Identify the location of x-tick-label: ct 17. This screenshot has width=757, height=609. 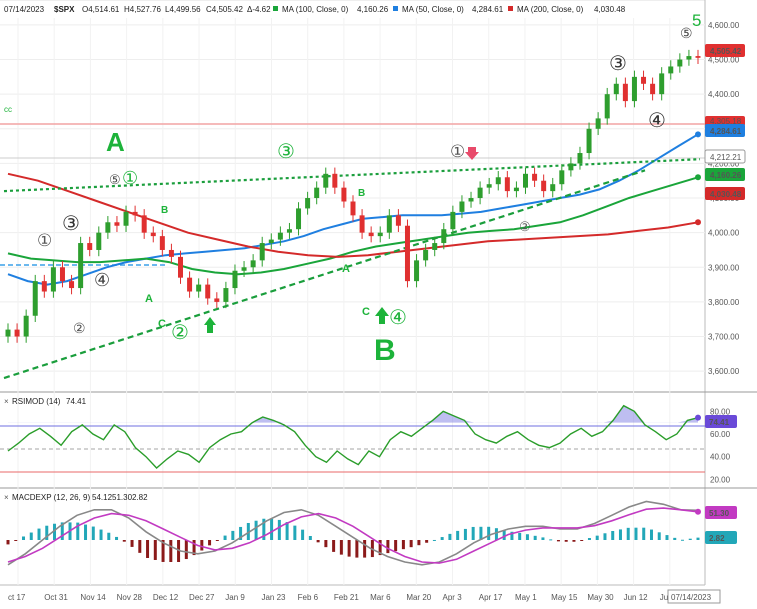
(17, 597).